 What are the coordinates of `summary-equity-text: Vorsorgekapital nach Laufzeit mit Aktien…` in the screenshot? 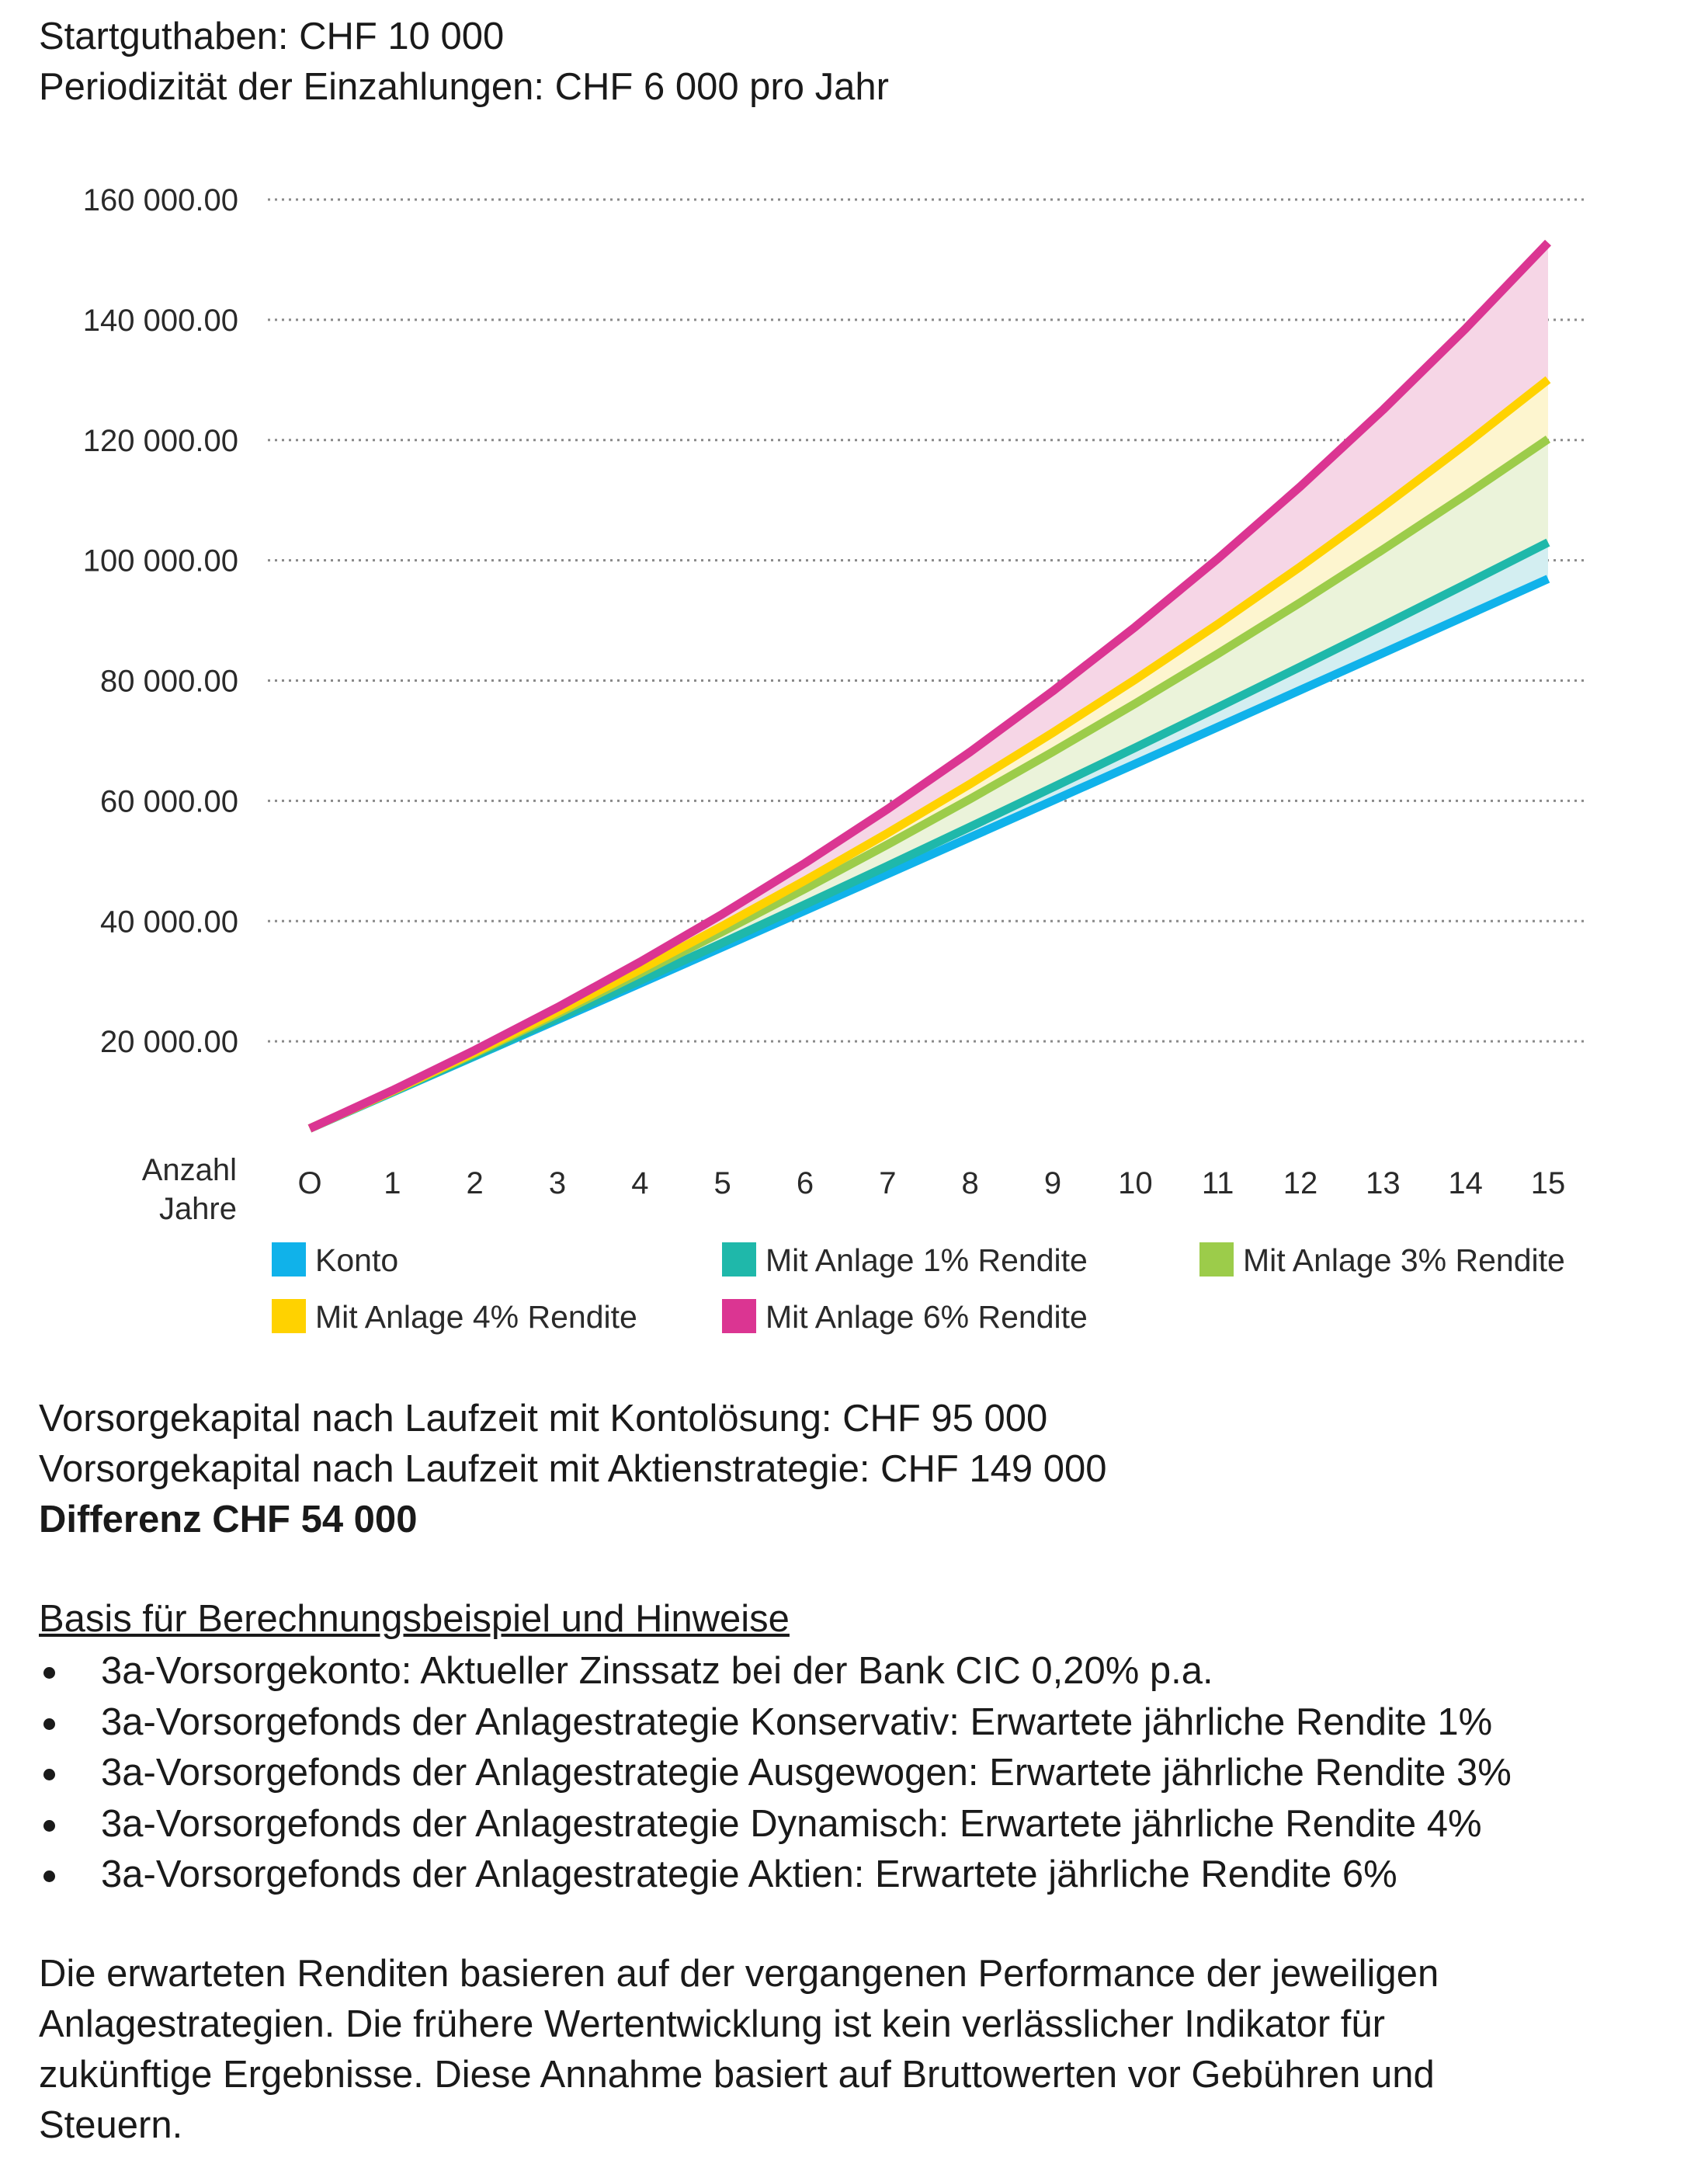 It's located at (573, 1469).